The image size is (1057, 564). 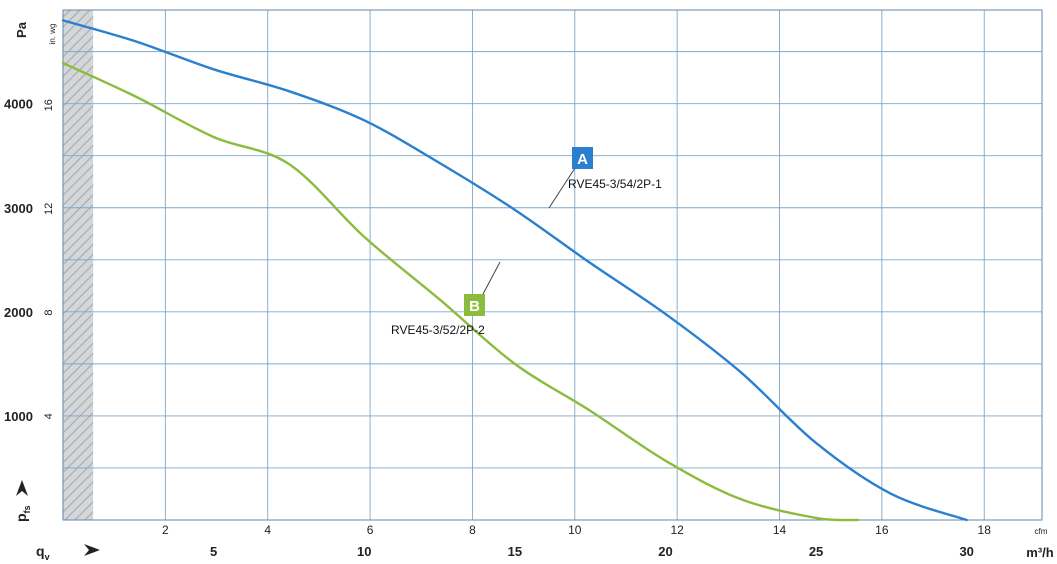 I want to click on qv-text: qv, so click(x=43, y=552).